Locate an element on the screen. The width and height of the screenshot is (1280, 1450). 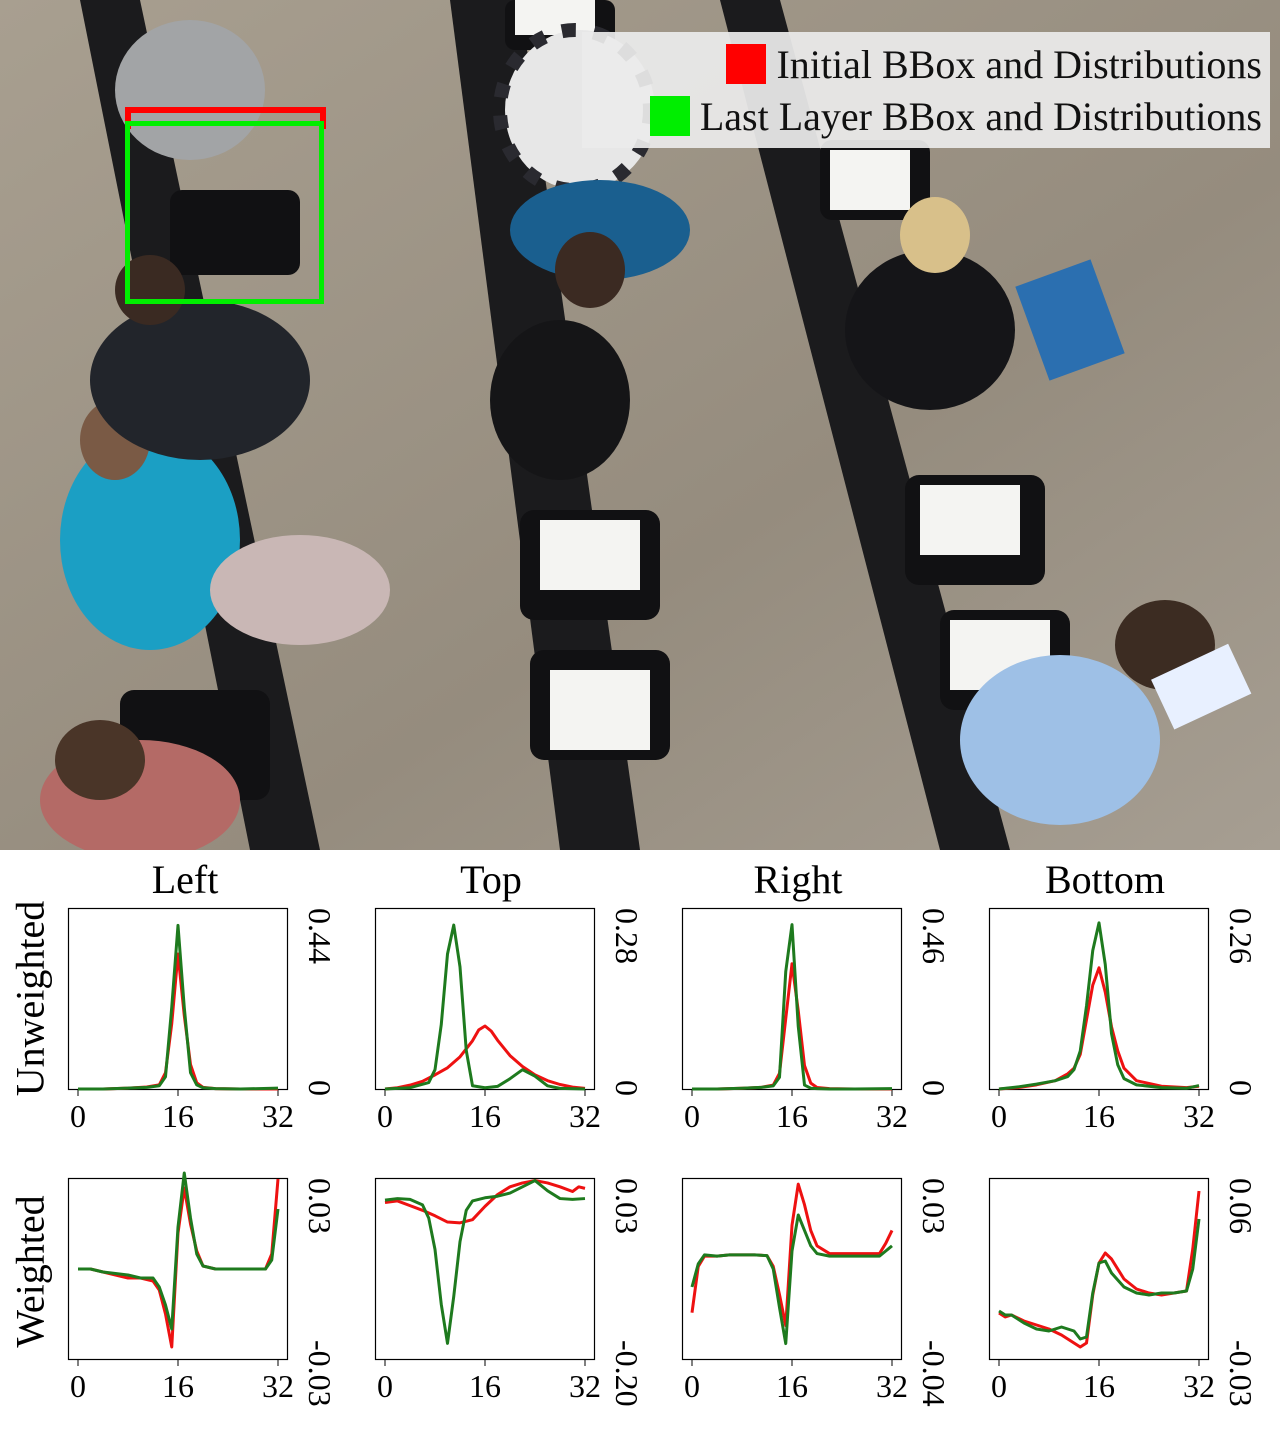
panel-weighted-right is located at coordinates (792, 1271).